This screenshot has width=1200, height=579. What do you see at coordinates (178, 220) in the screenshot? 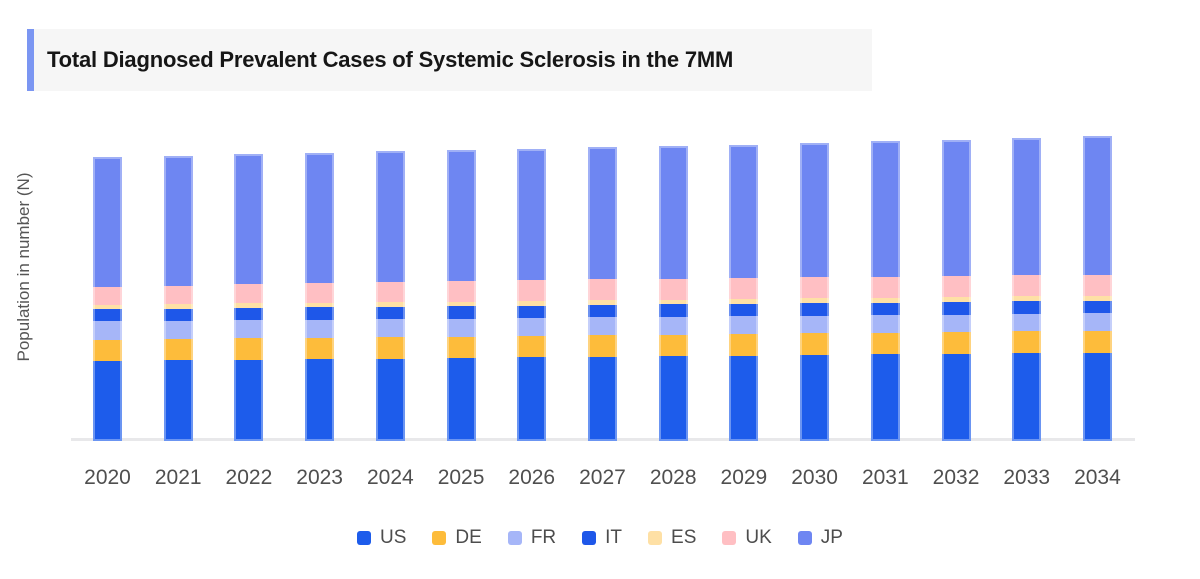
I see `bar-segment-jp-2021` at bounding box center [178, 220].